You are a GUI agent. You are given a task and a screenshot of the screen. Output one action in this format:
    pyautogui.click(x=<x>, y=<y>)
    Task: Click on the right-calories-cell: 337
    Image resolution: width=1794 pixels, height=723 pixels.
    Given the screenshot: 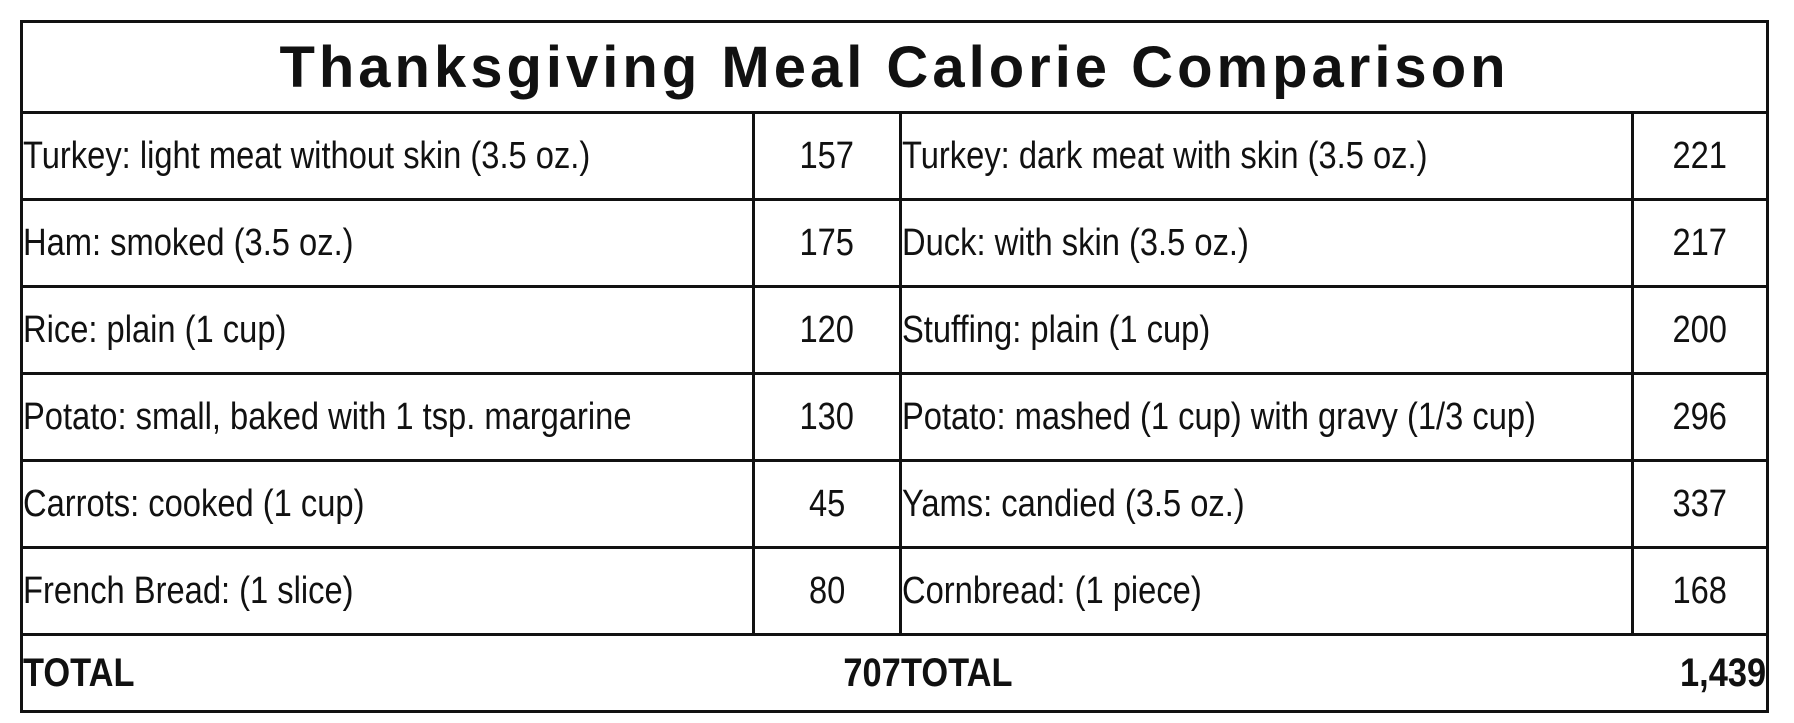 What is the action you would take?
    pyautogui.click(x=1700, y=504)
    